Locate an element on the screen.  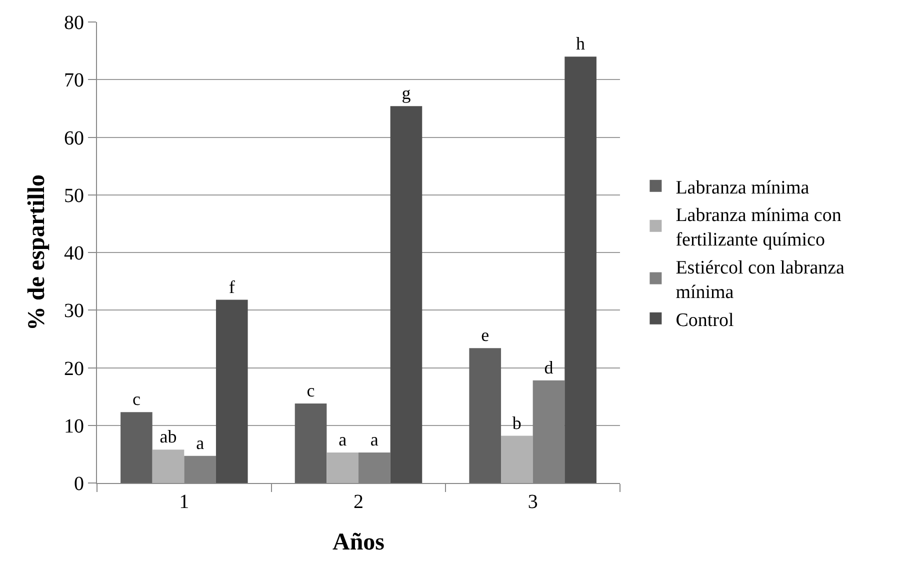
data-label: f is located at coordinates (231, 286).